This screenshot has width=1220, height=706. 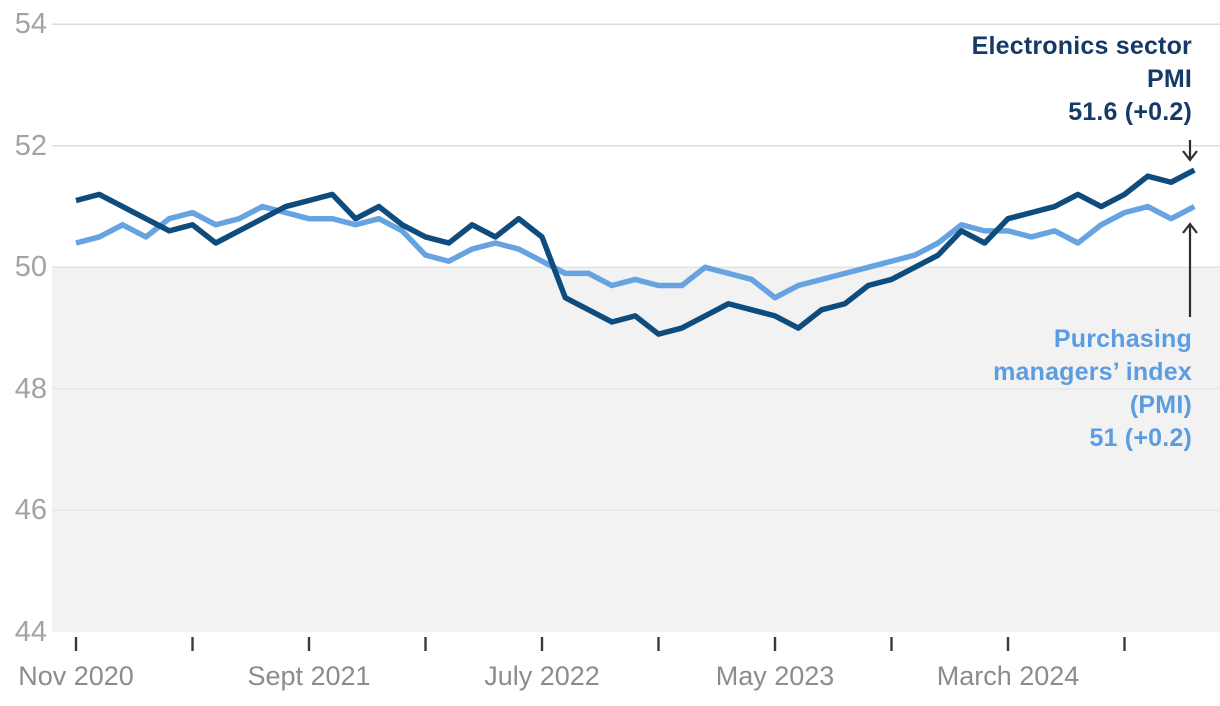 I want to click on y-axis-label: 48, so click(x=30, y=389).